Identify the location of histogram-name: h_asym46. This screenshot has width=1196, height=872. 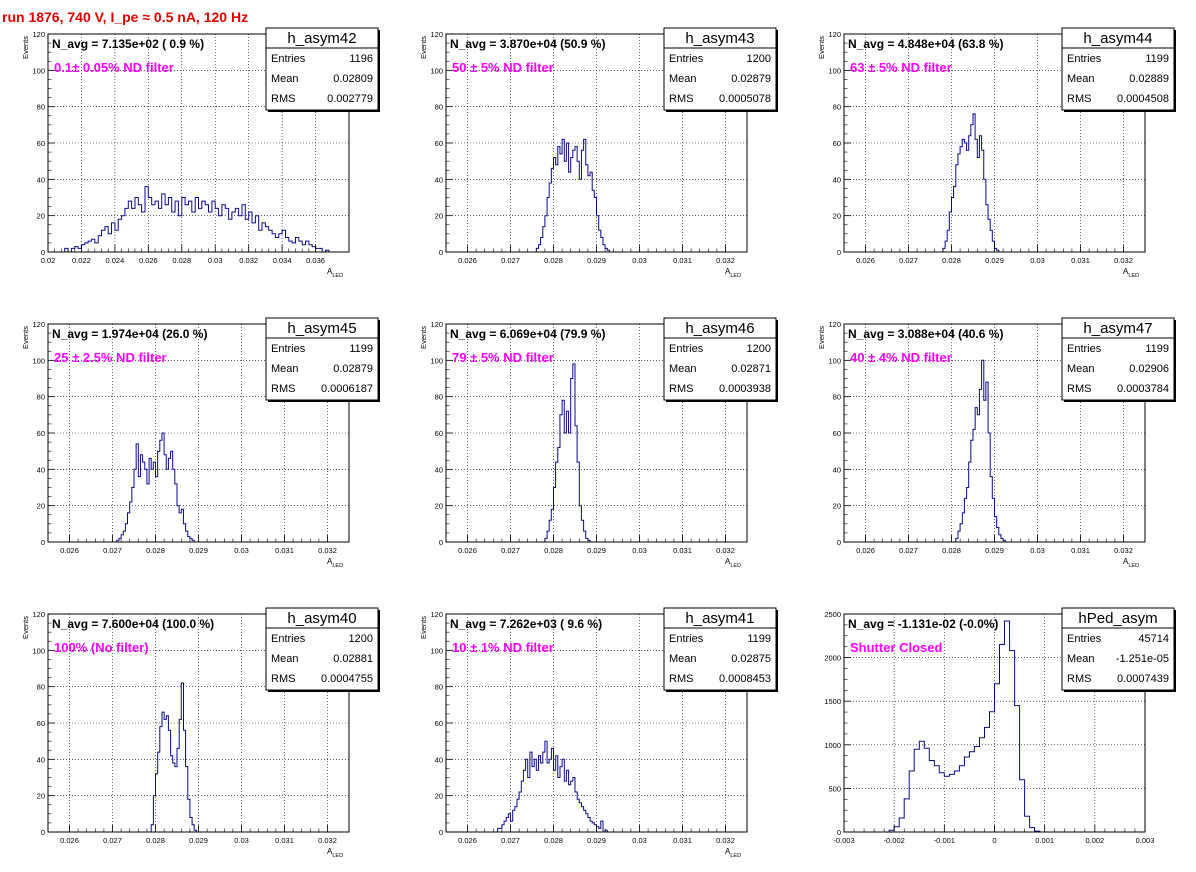
(719, 328).